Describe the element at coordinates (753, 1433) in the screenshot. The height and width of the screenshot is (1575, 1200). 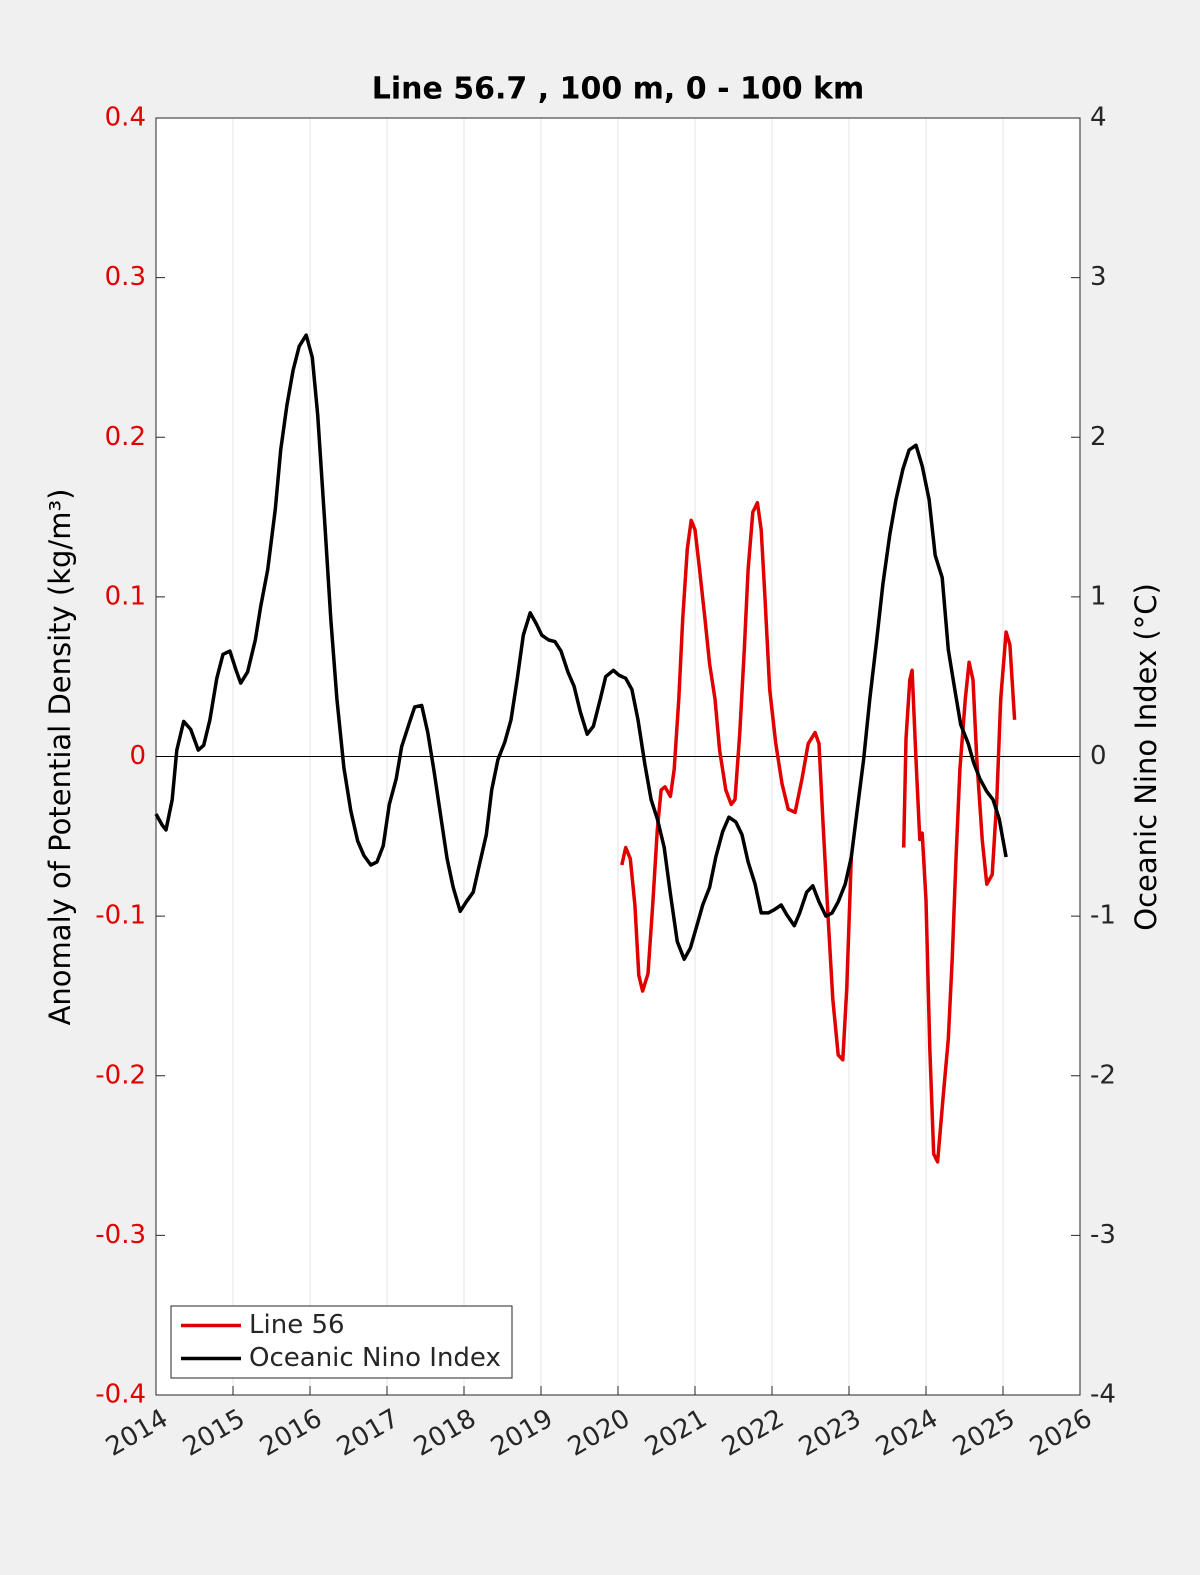
I see `x-tick-label: 2022` at that location.